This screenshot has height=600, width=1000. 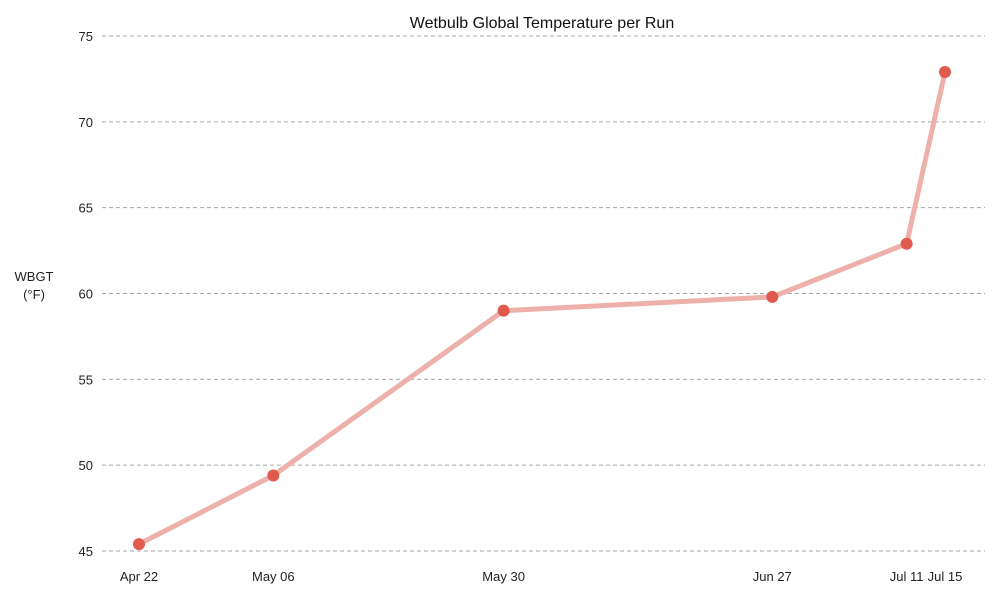 I want to click on y-axis-ticks: 45 50 55 60 65 70 75, so click(x=86, y=294).